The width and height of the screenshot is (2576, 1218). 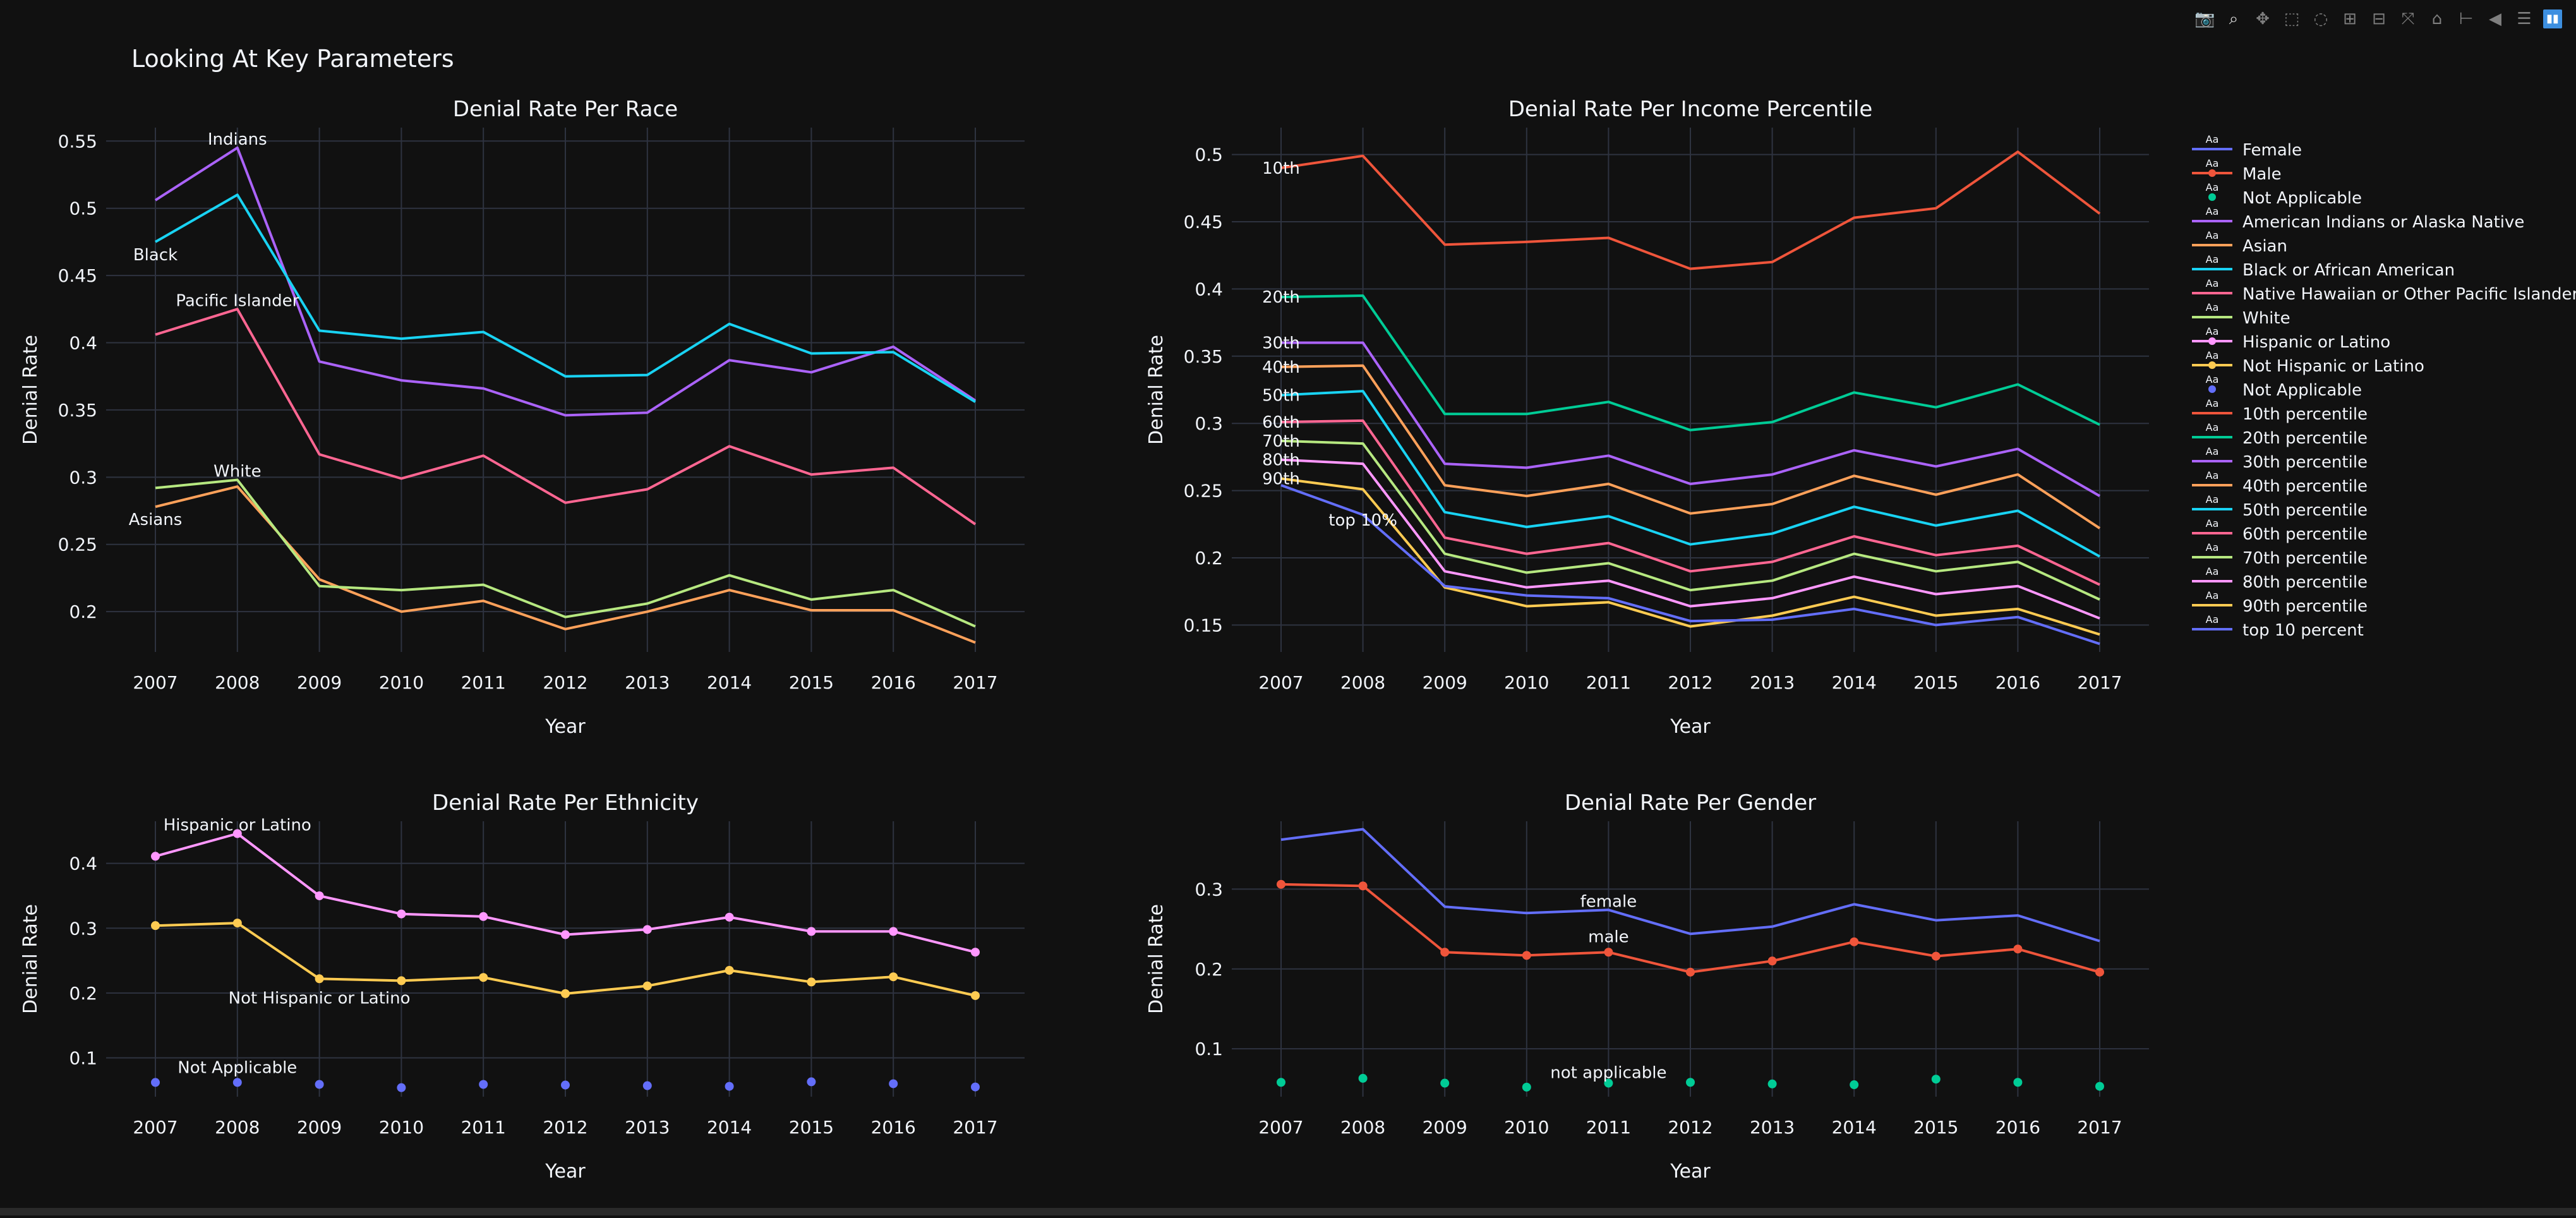 I want to click on series-not-applicable, so click(x=565, y=1084).